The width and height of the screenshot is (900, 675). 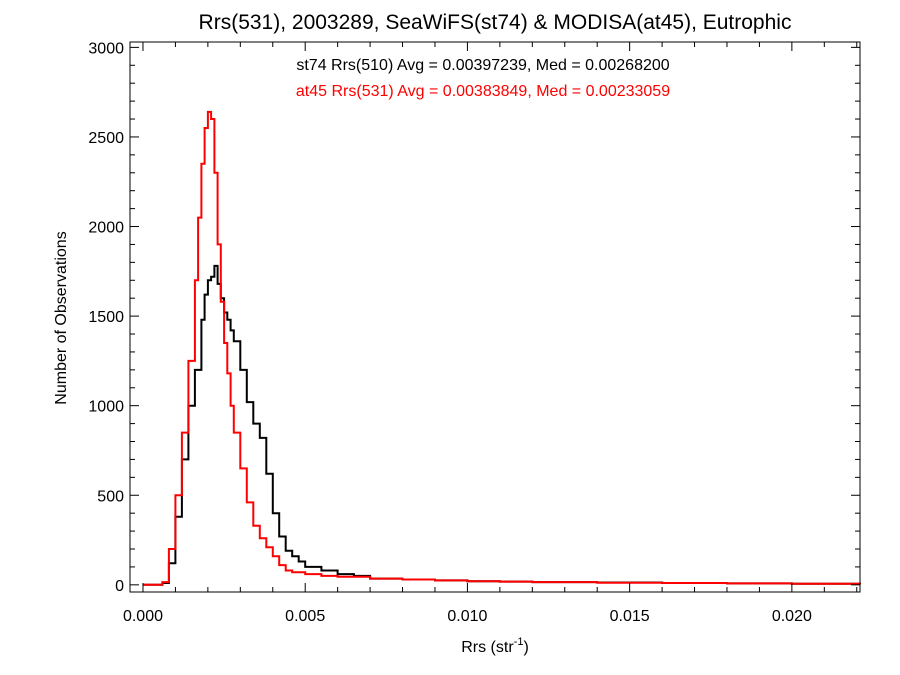 What do you see at coordinates (525, 647) in the screenshot?
I see `x-axis-label-close: )` at bounding box center [525, 647].